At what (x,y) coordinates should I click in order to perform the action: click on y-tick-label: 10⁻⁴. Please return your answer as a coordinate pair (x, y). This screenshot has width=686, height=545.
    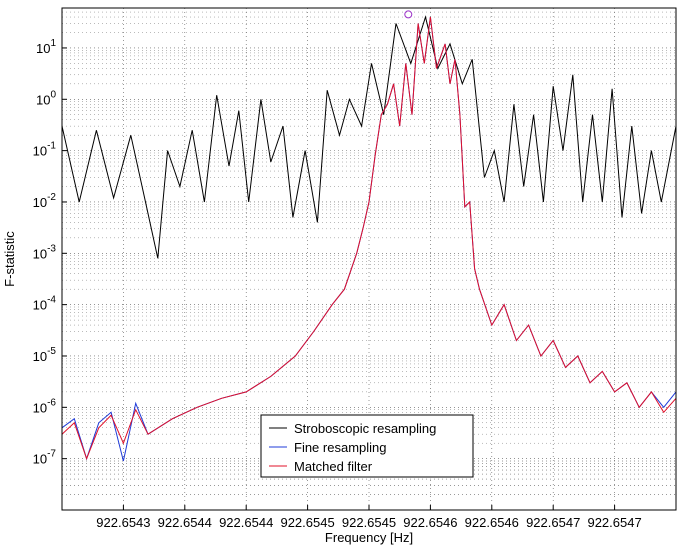
    Looking at the image, I should click on (45, 304).